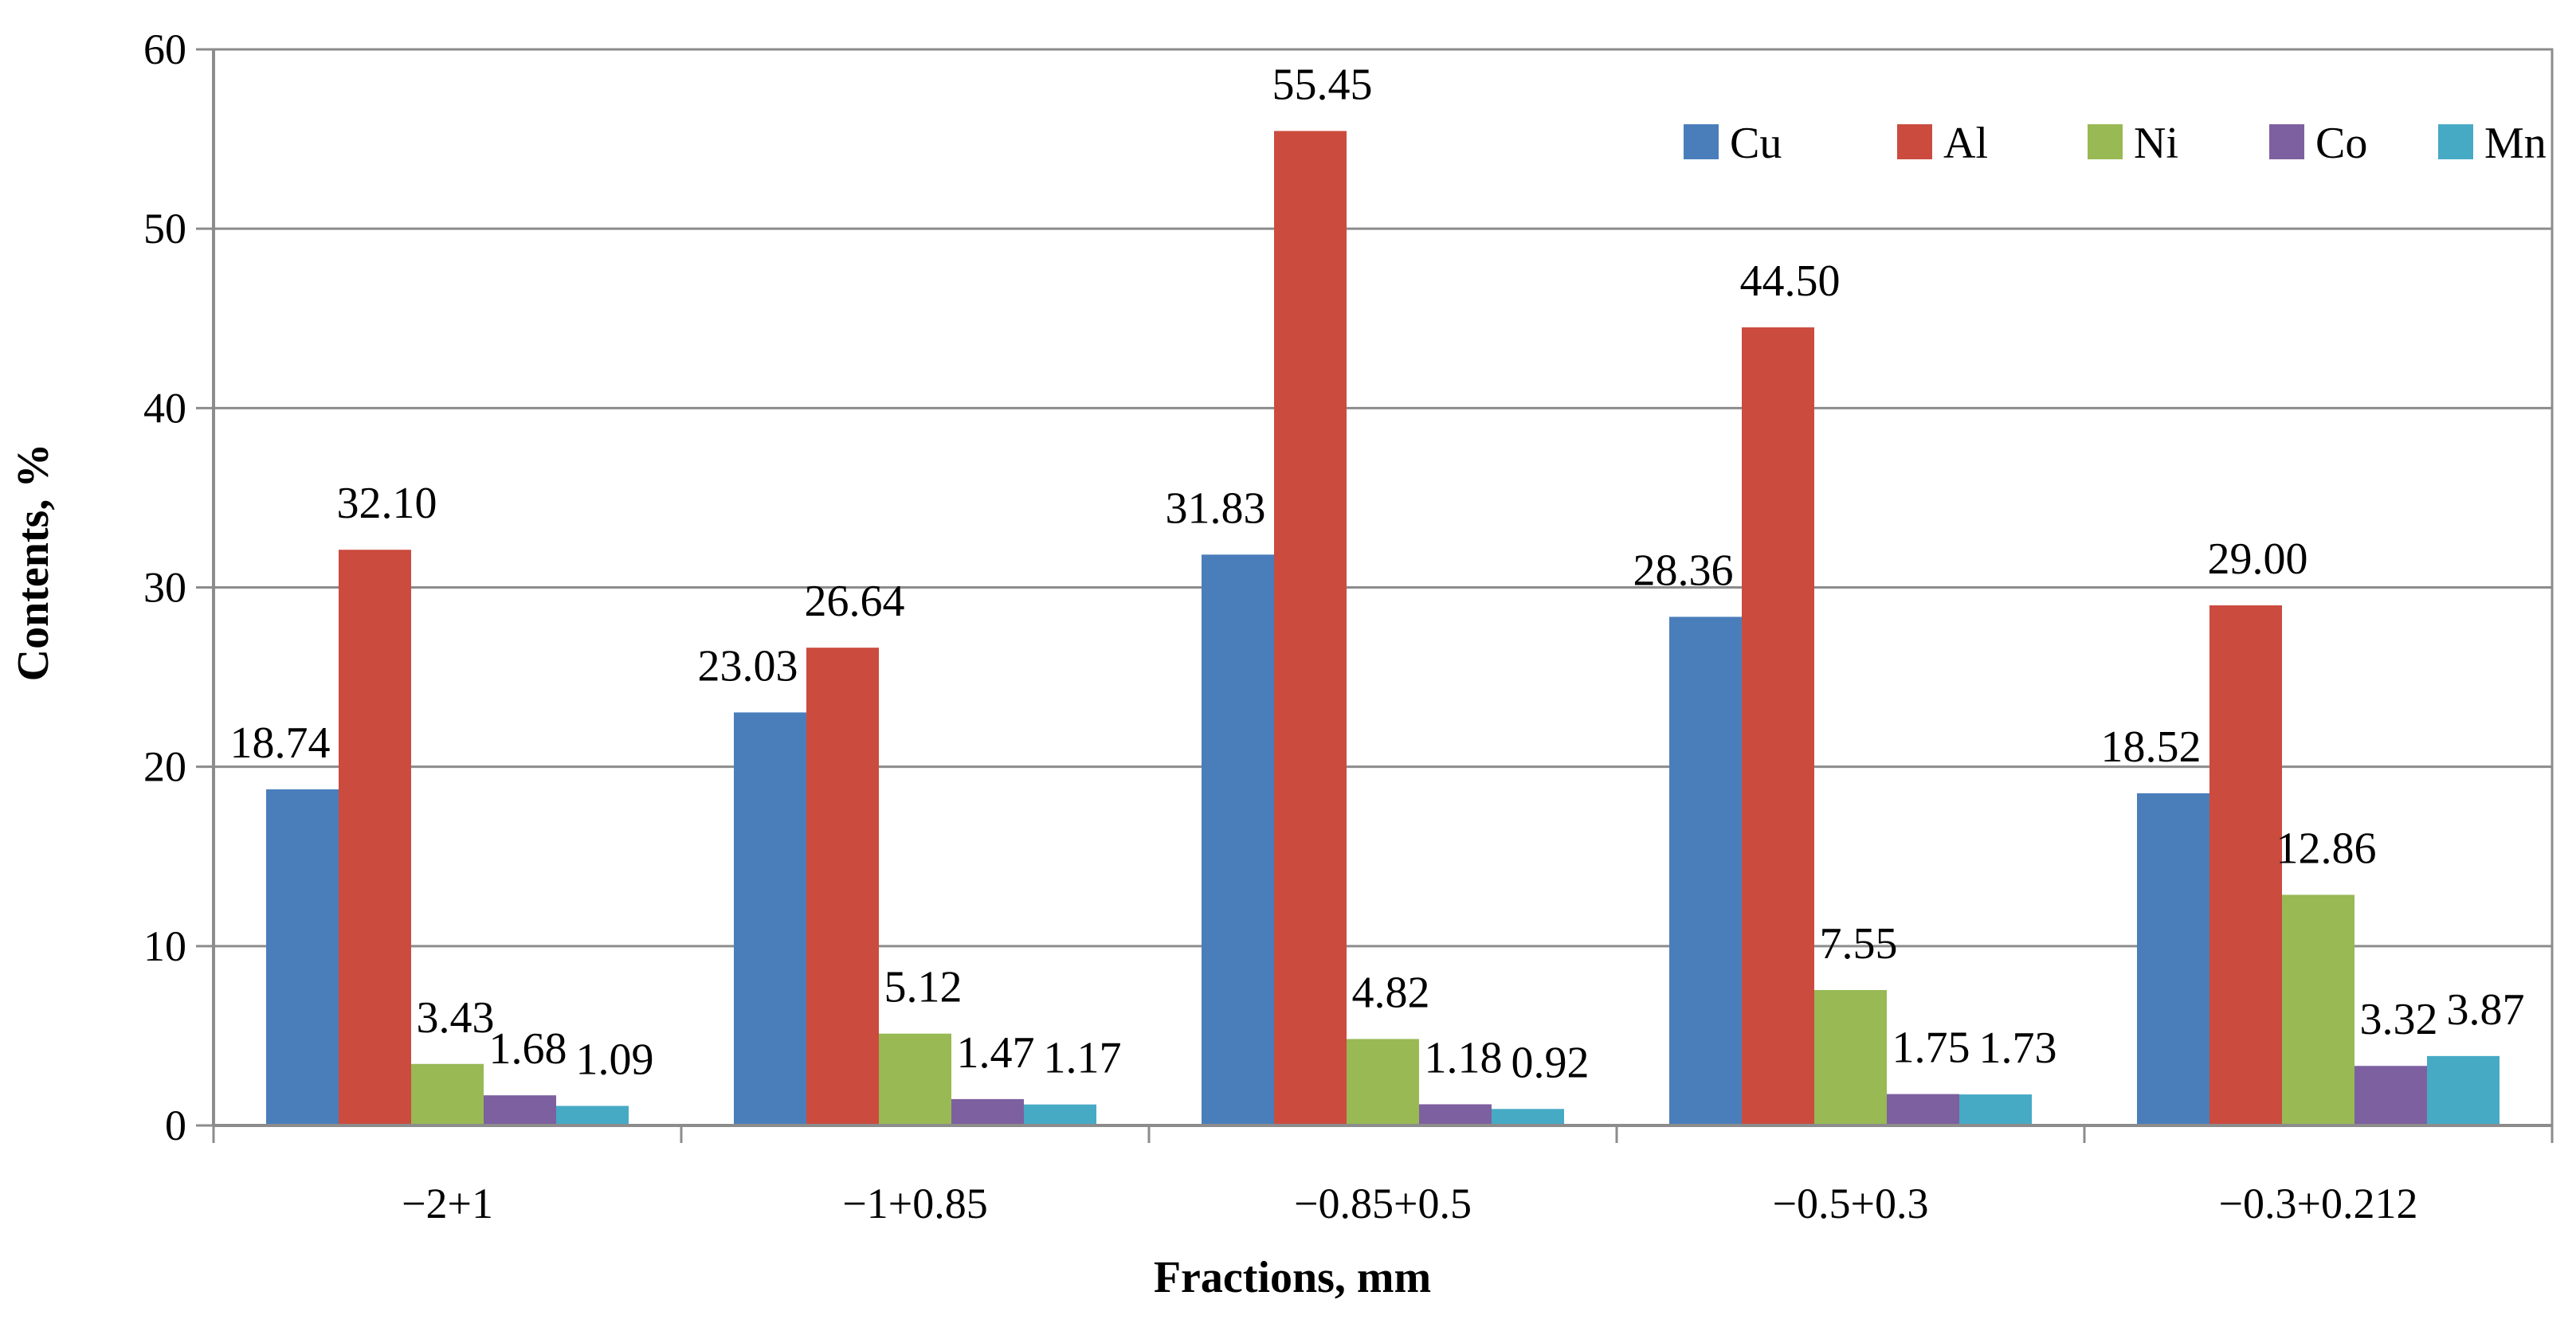 This screenshot has width=2576, height=1319. I want to click on y-axis-title: Contents, %, so click(33, 563).